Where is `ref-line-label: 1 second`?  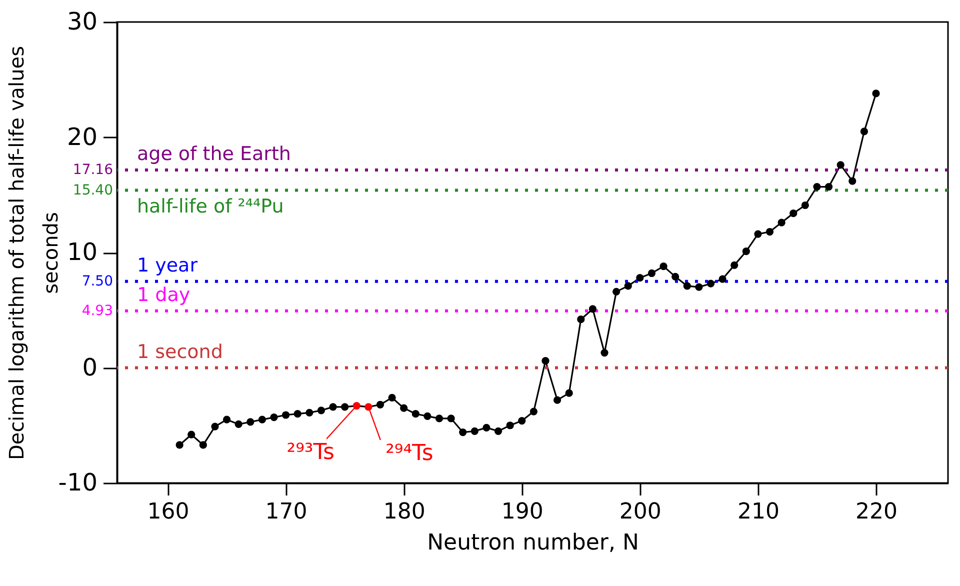
ref-line-label: 1 second is located at coordinates (180, 351).